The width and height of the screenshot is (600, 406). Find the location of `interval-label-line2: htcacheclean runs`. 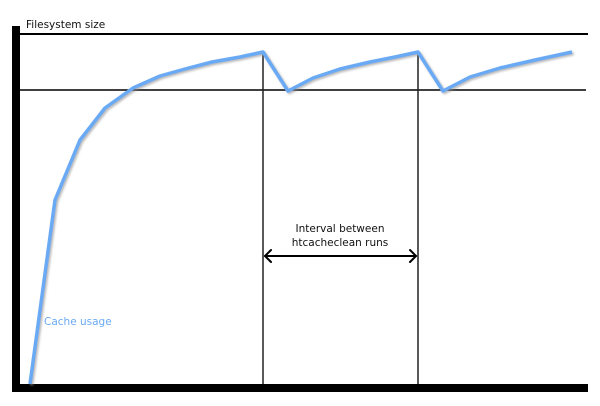

interval-label-line2: htcacheclean runs is located at coordinates (340, 243).